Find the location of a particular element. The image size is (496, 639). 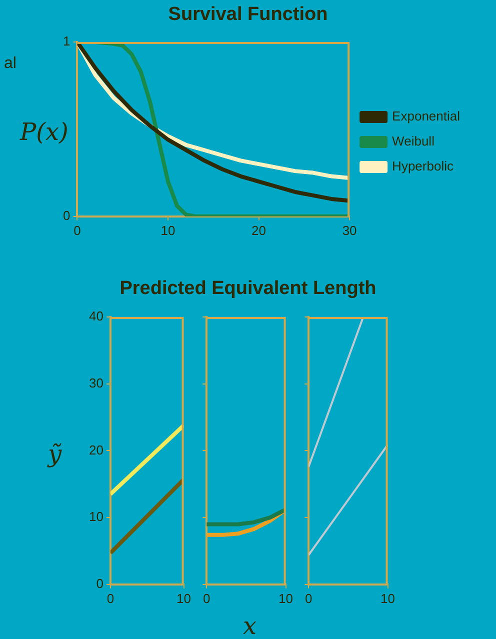

chart-title: Survival Function is located at coordinates (248, 15).